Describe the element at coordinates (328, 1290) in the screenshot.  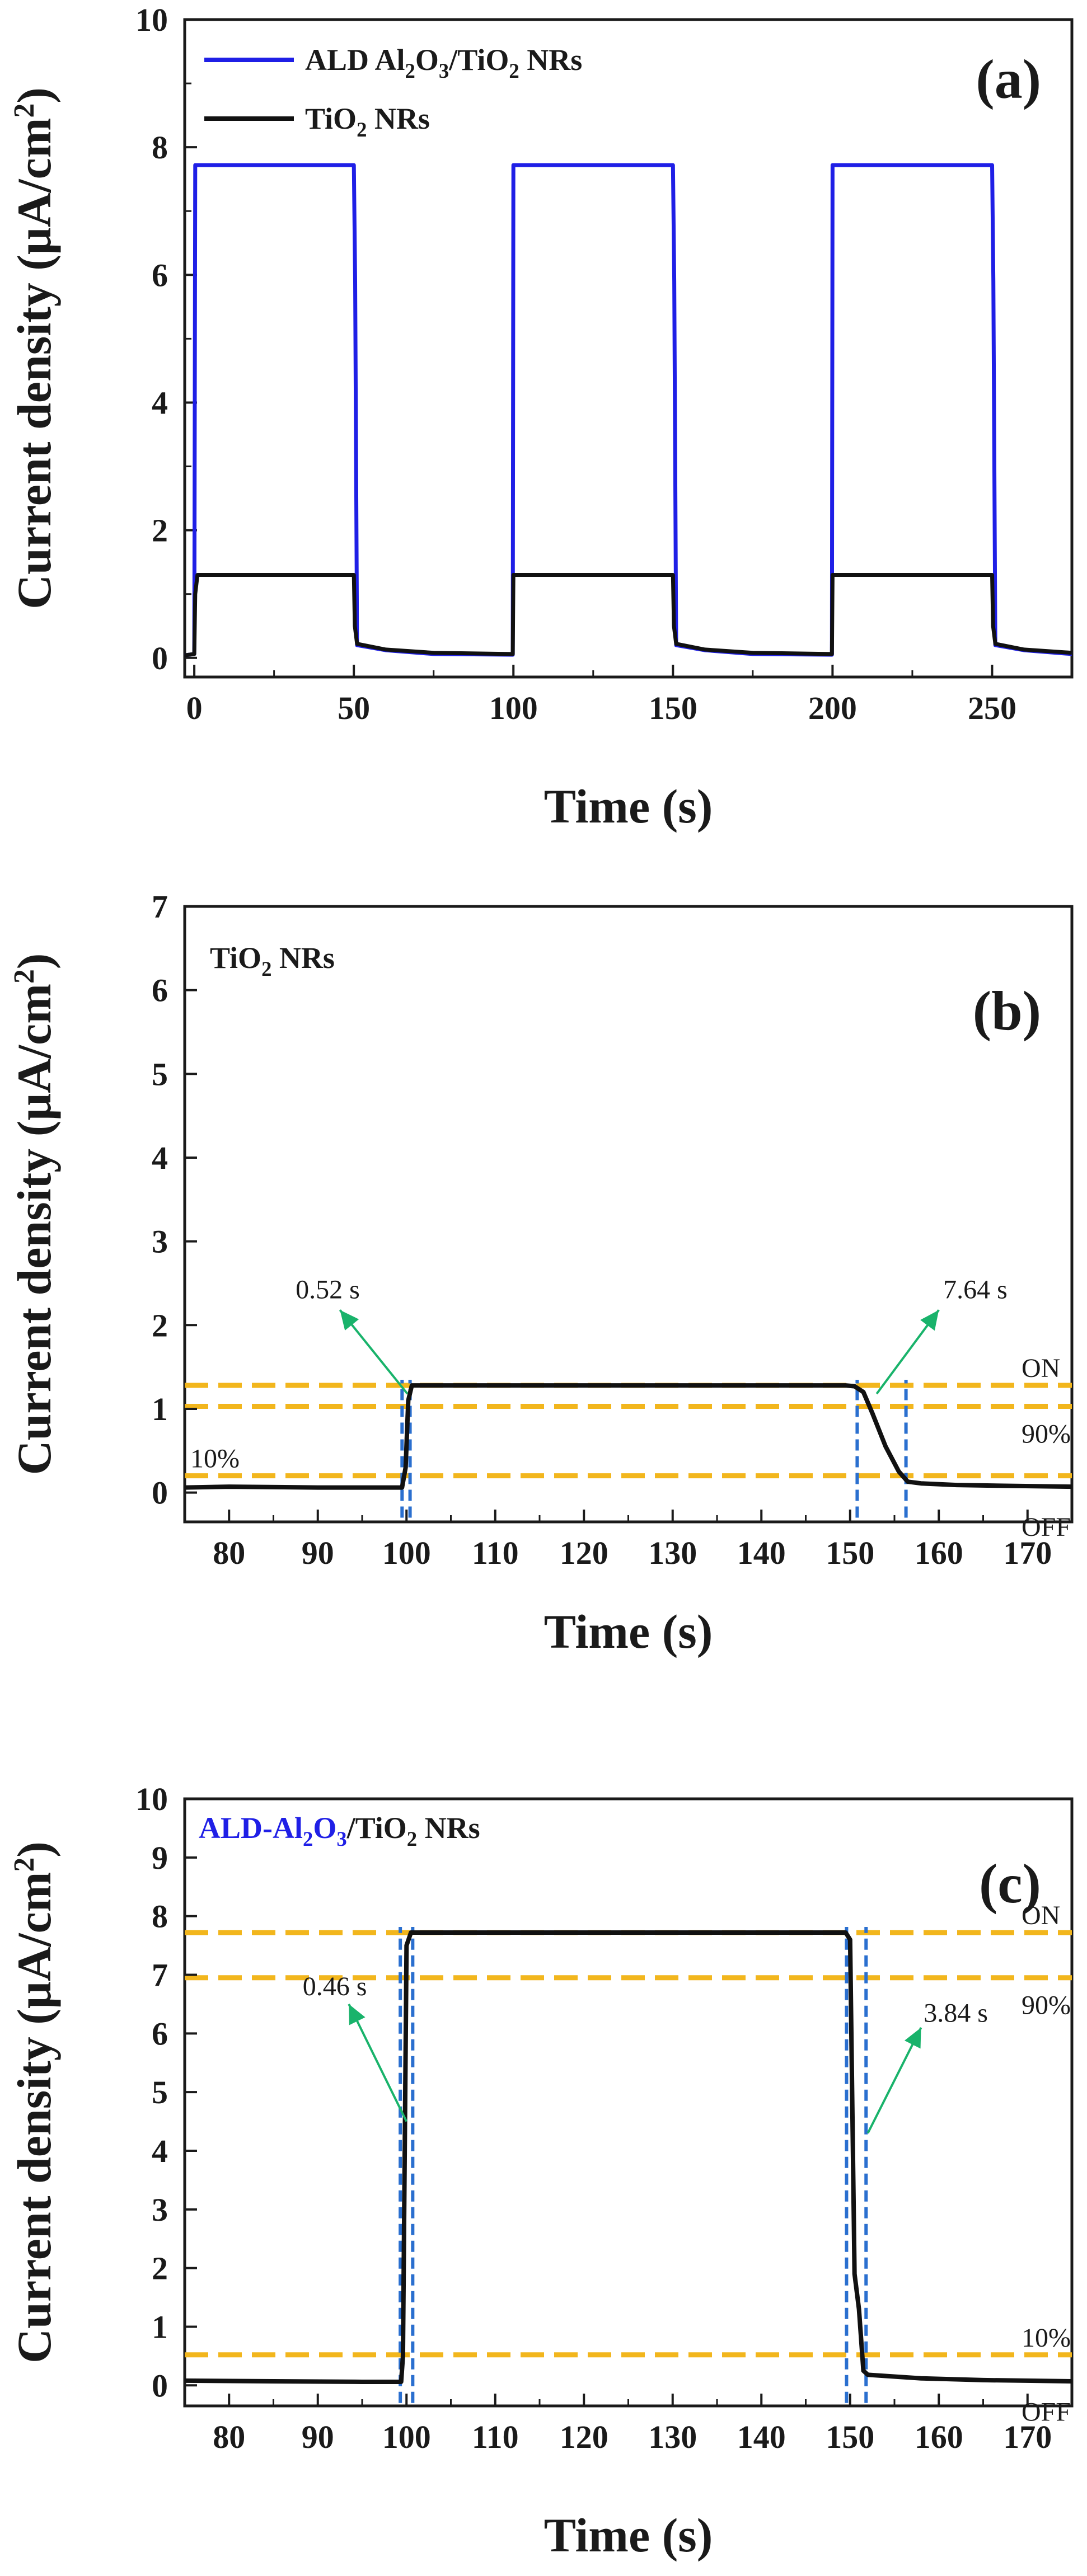
I see `annotation-label: 0.52 s` at that location.